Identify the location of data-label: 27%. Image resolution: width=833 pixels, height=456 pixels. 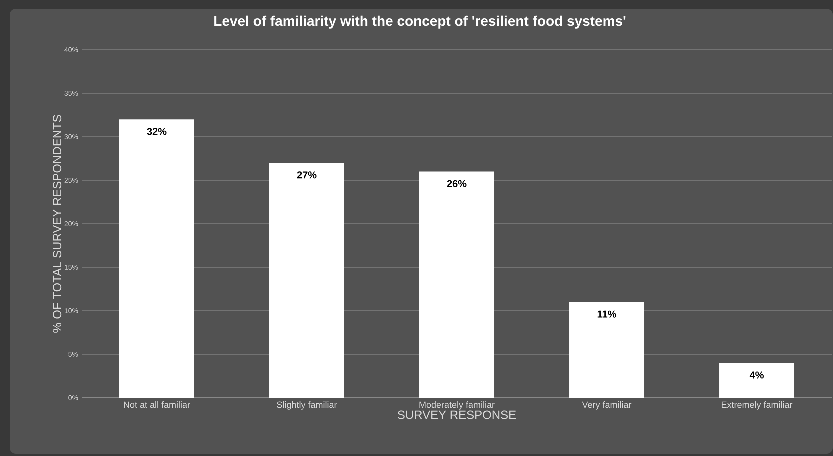
(307, 175).